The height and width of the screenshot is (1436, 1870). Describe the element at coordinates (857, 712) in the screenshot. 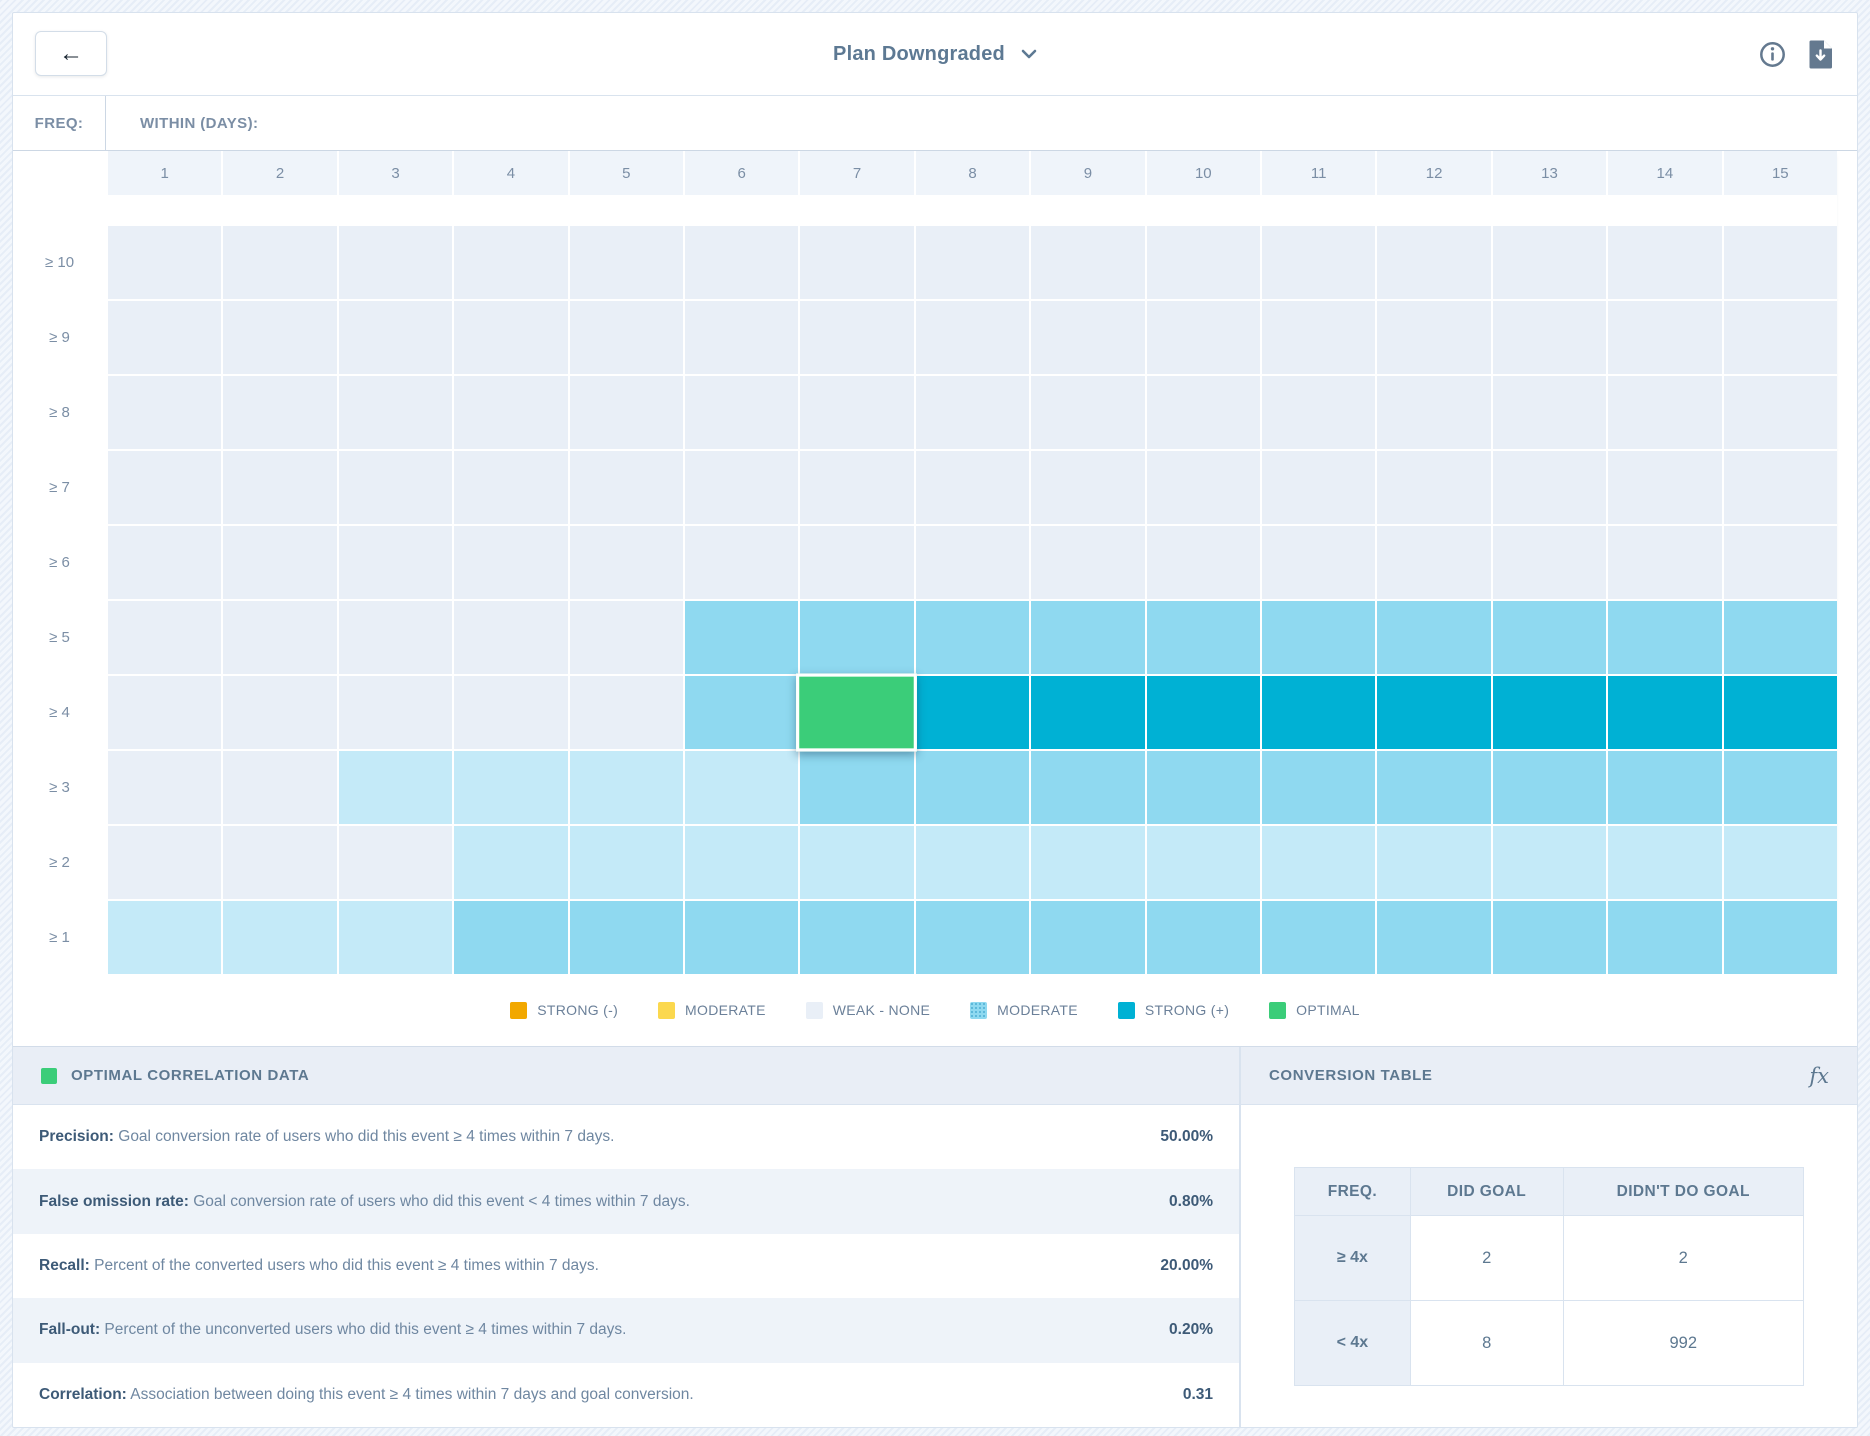

I see `heatmap-cell-optimal-selected` at that location.